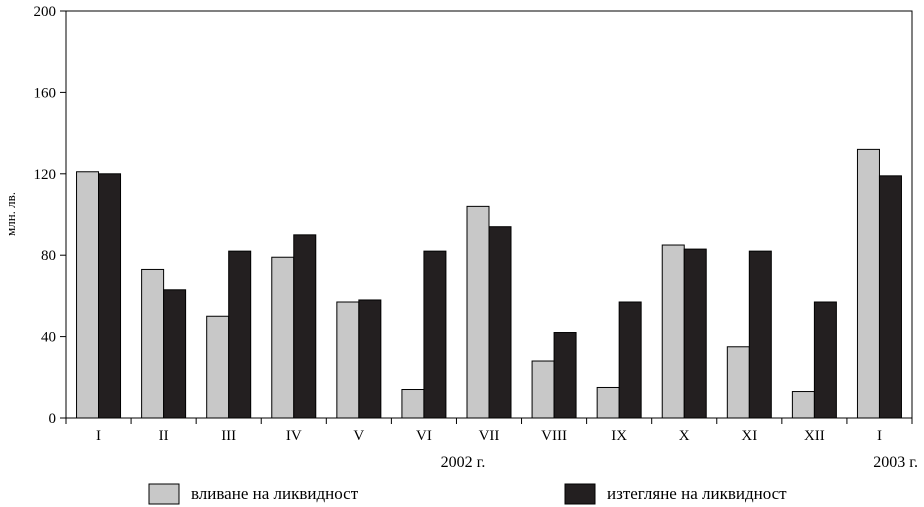 This screenshot has height=507, width=924. Describe the element at coordinates (228, 436) in the screenshot. I see `x-tick-label: III` at that location.